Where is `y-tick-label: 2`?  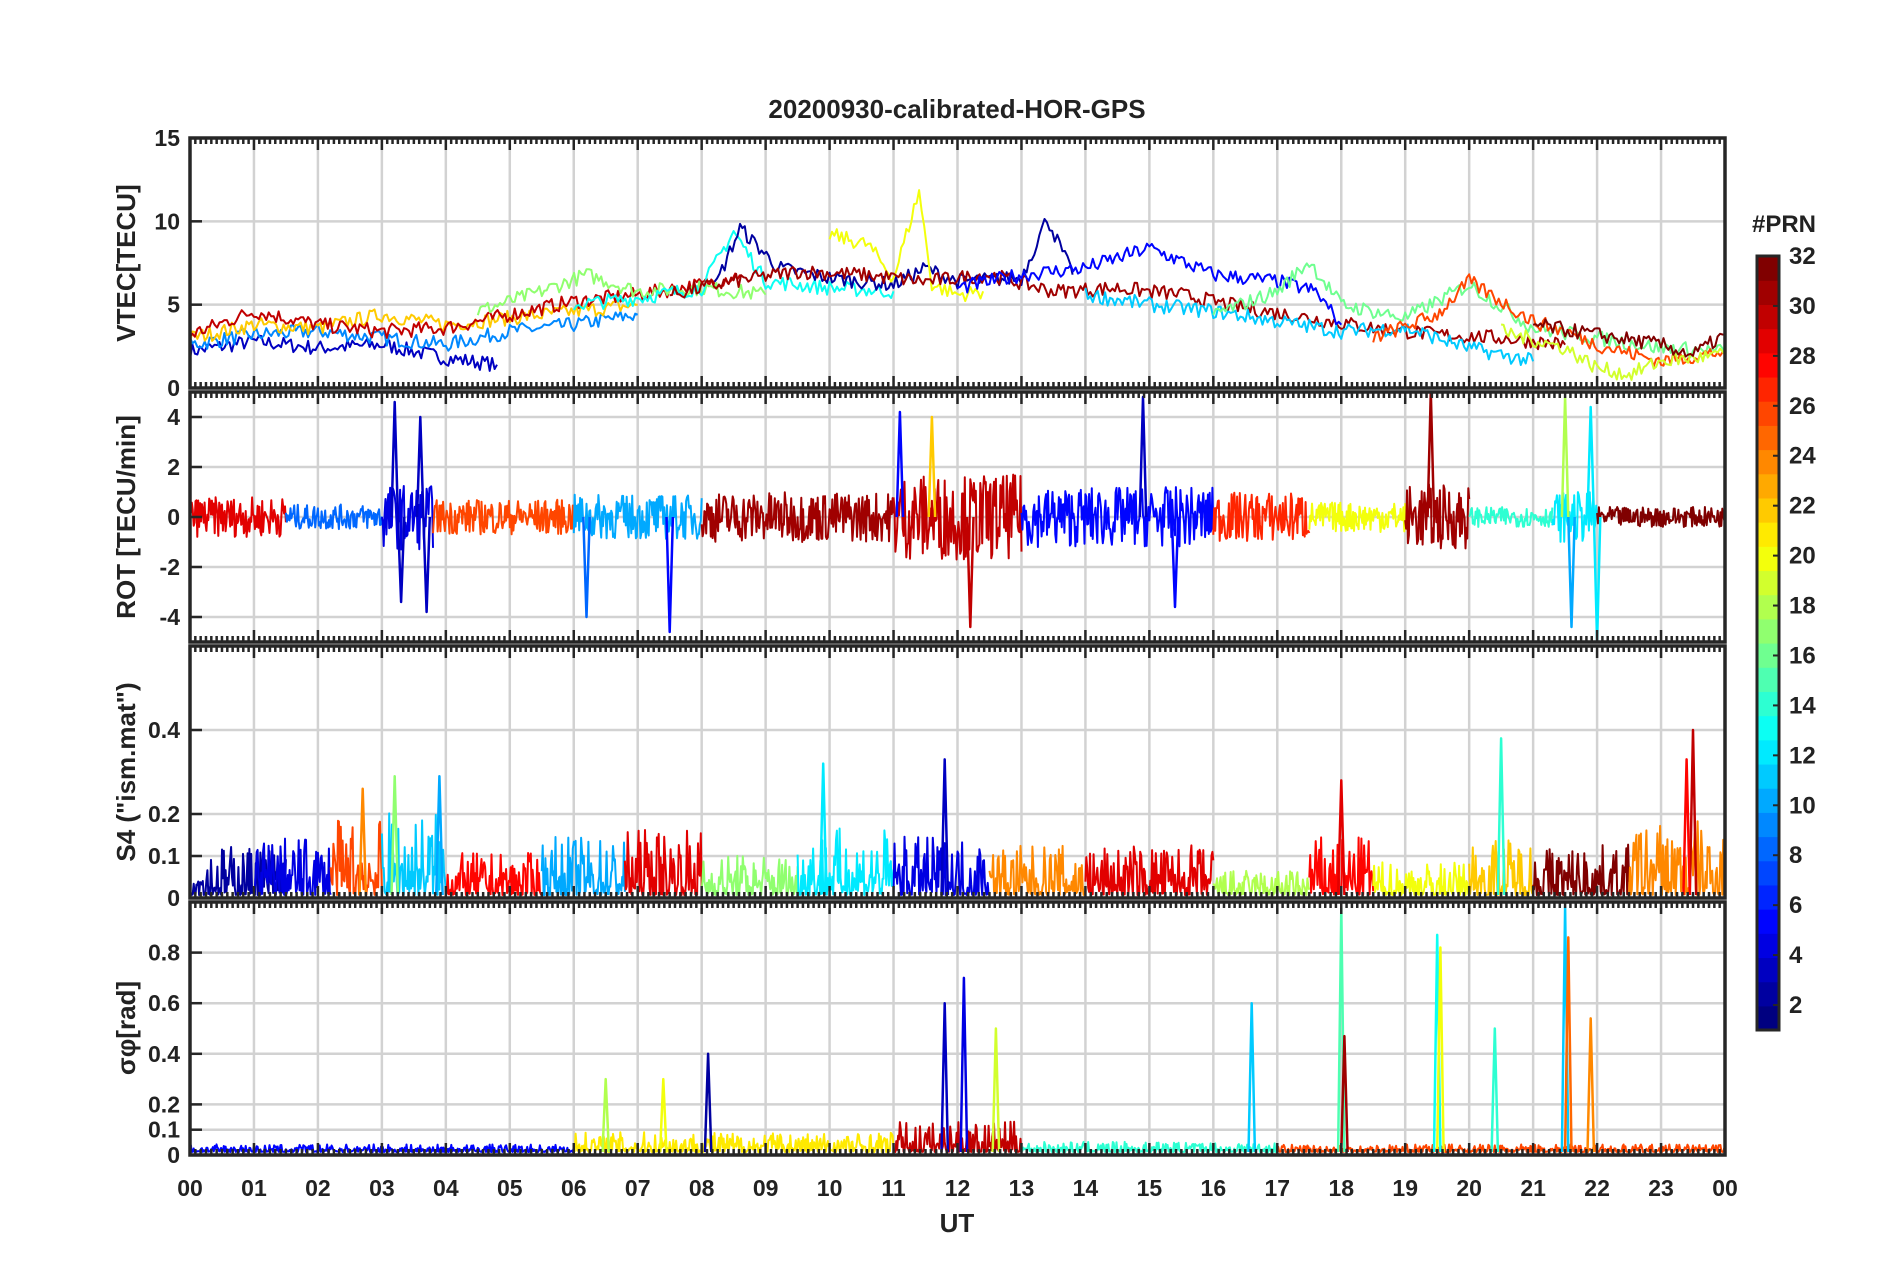 y-tick-label: 2 is located at coordinates (173, 467).